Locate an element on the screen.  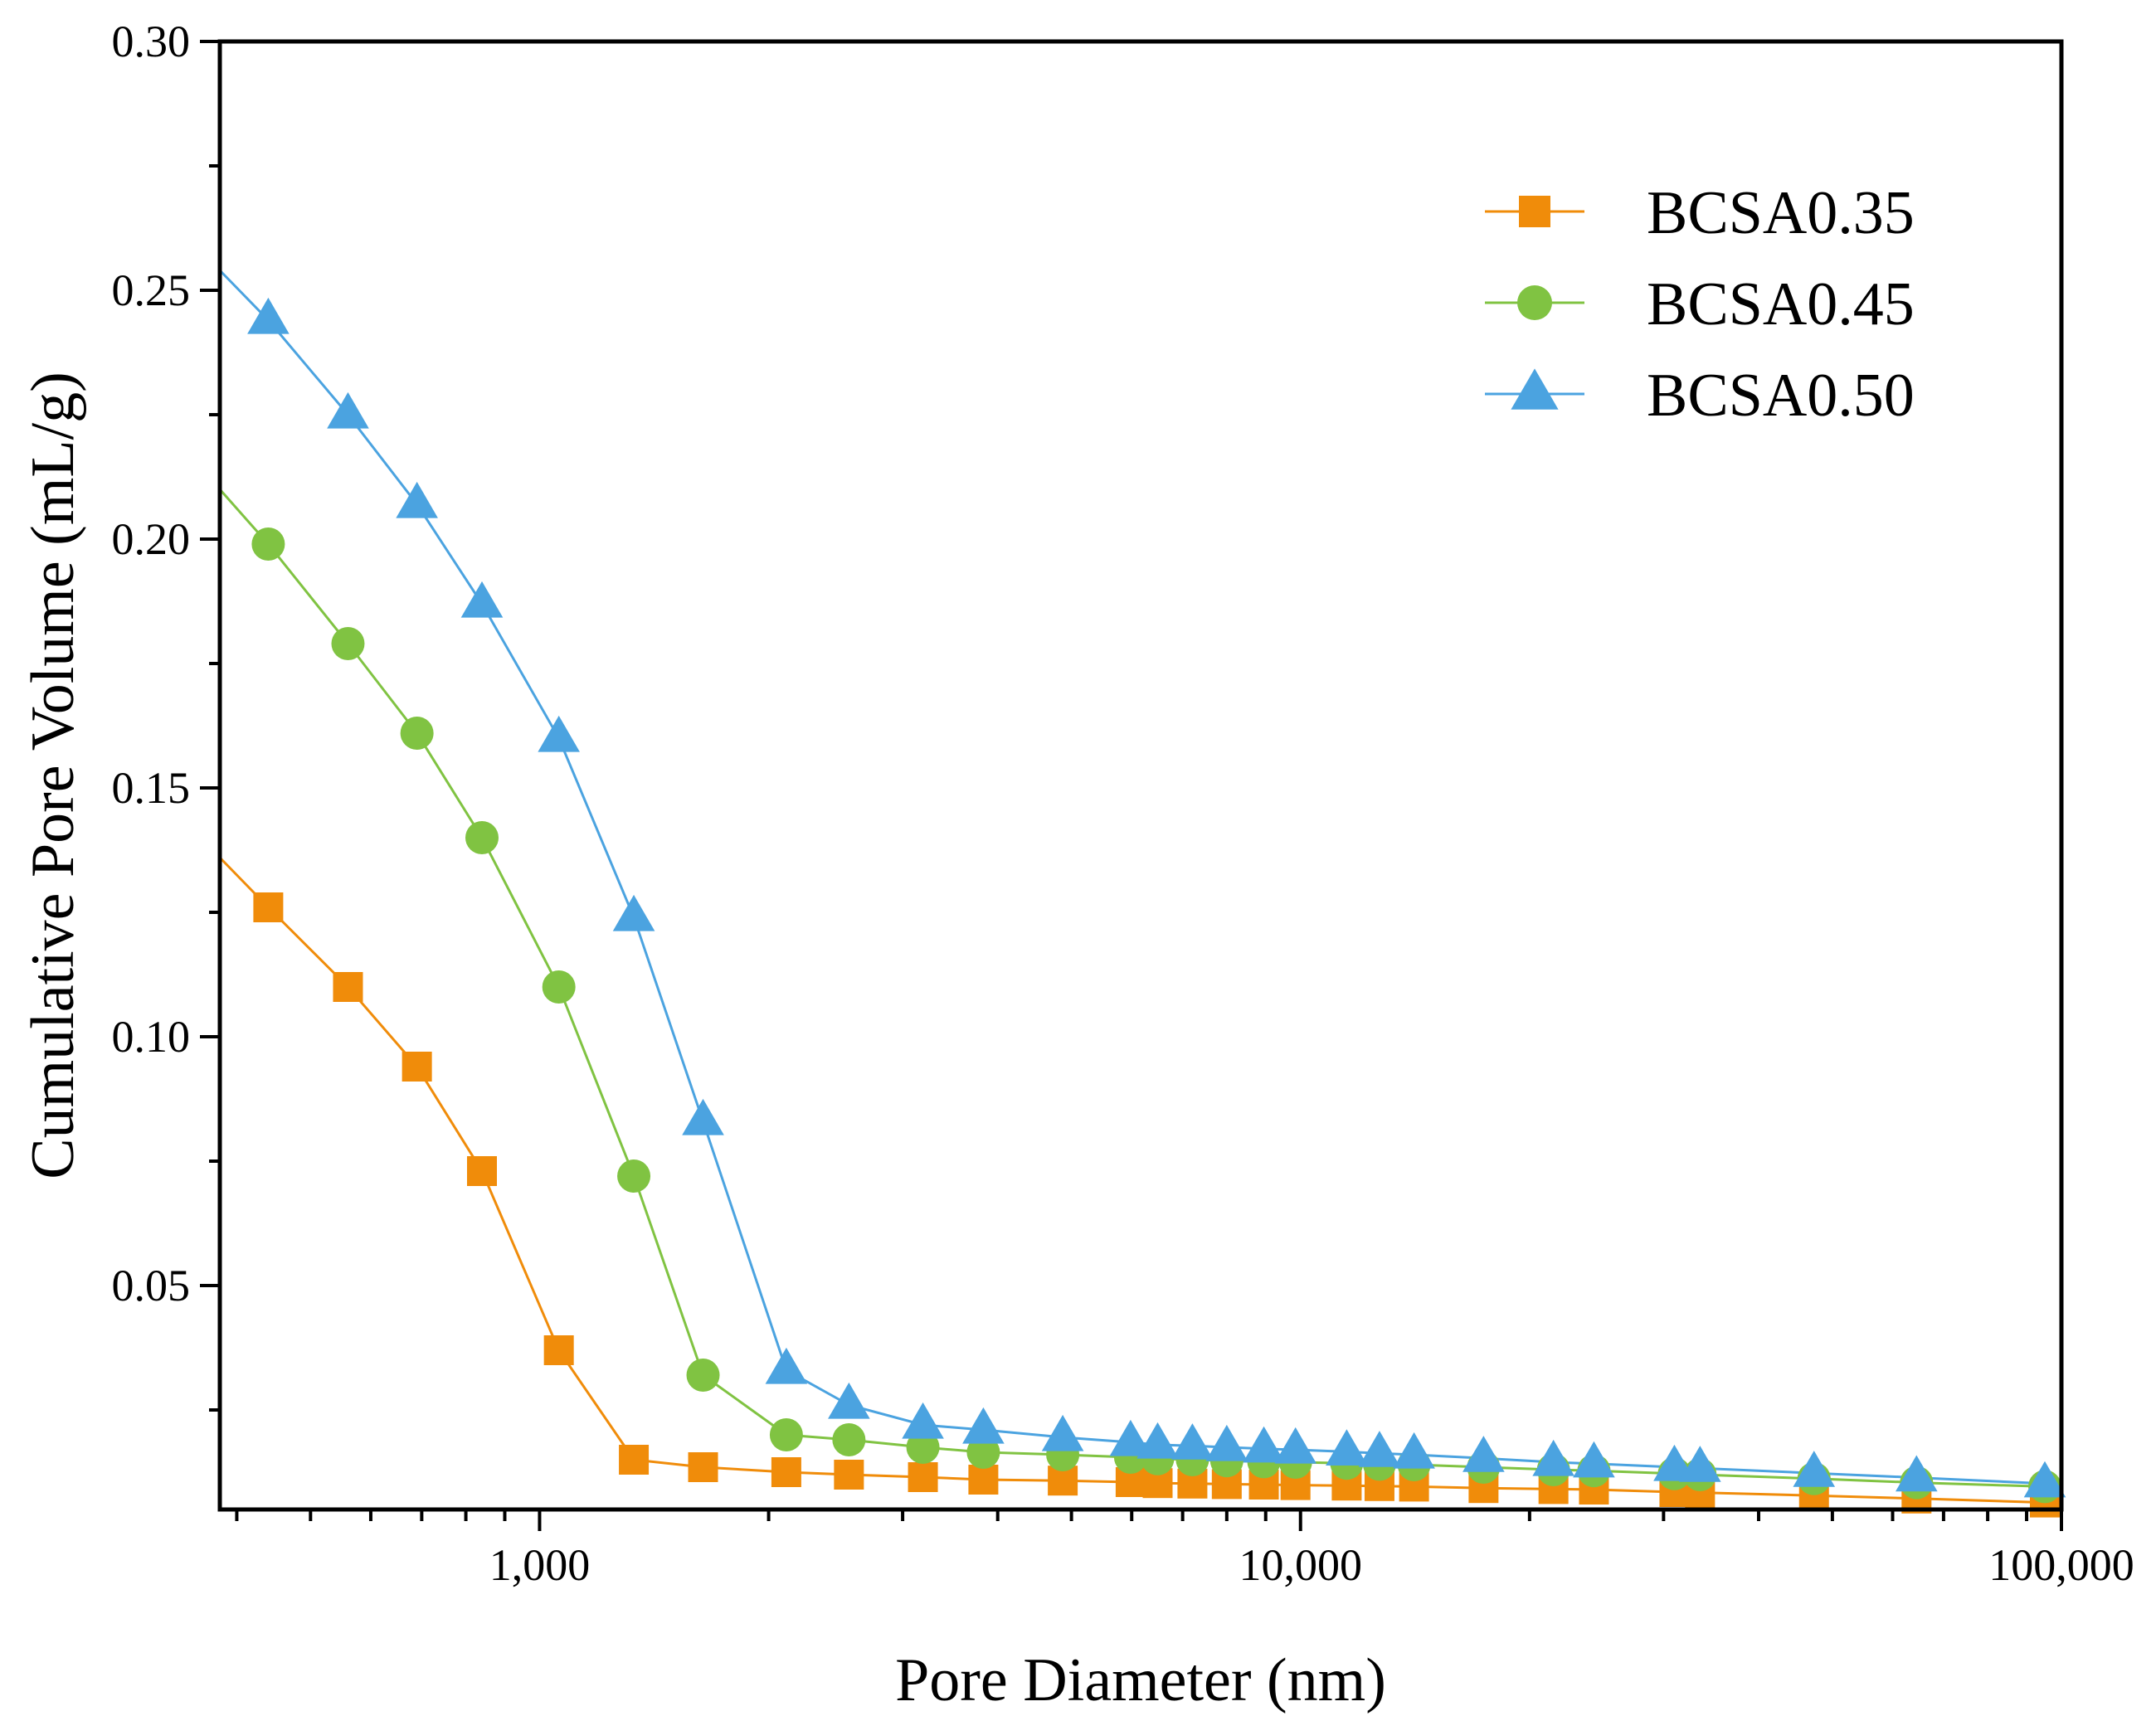
legend: BCSA0.35 BCSA0.45 BCSA0.50 is located at coordinates (1700, 304).